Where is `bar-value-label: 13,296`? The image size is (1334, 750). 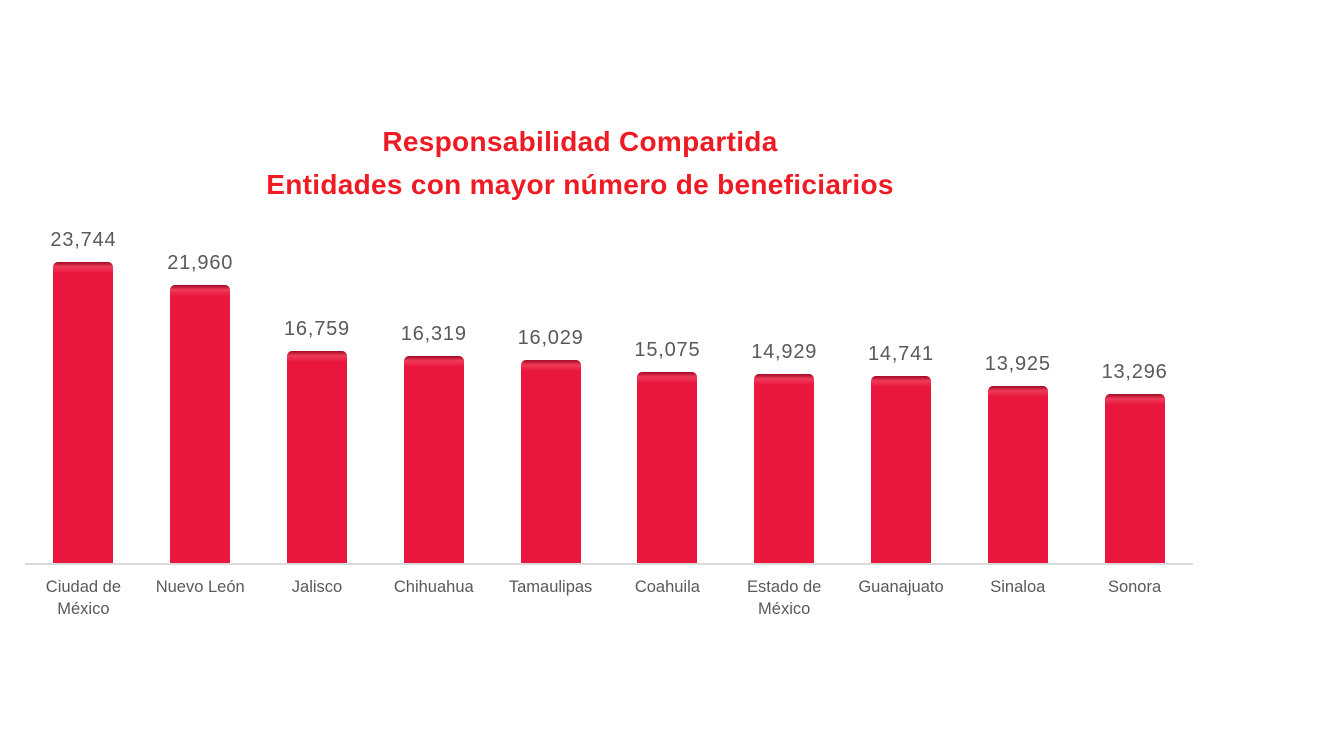
bar-value-label: 13,296 is located at coordinates (1134, 372).